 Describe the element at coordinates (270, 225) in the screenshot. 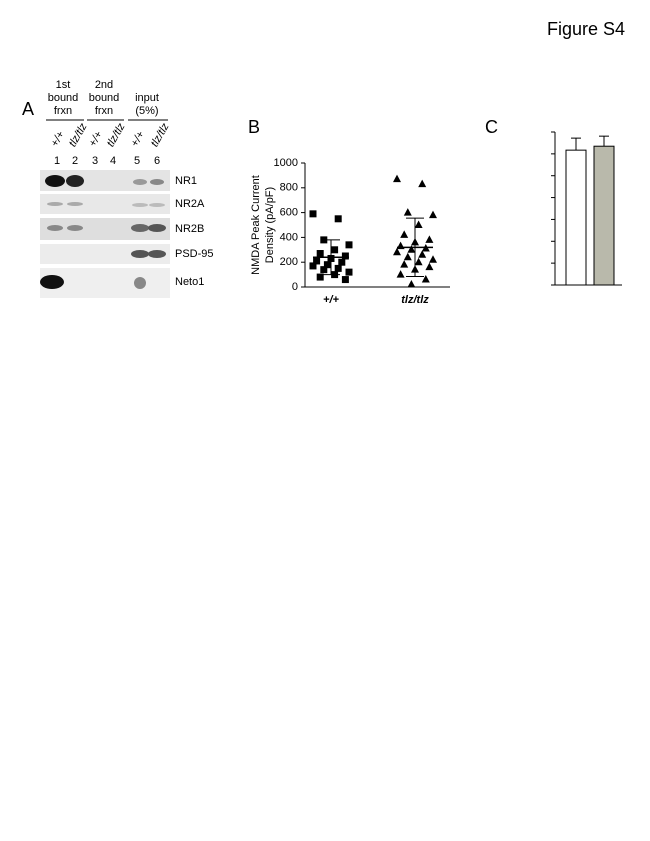

I see `y-axis-label: Density (pA/pF)` at that location.